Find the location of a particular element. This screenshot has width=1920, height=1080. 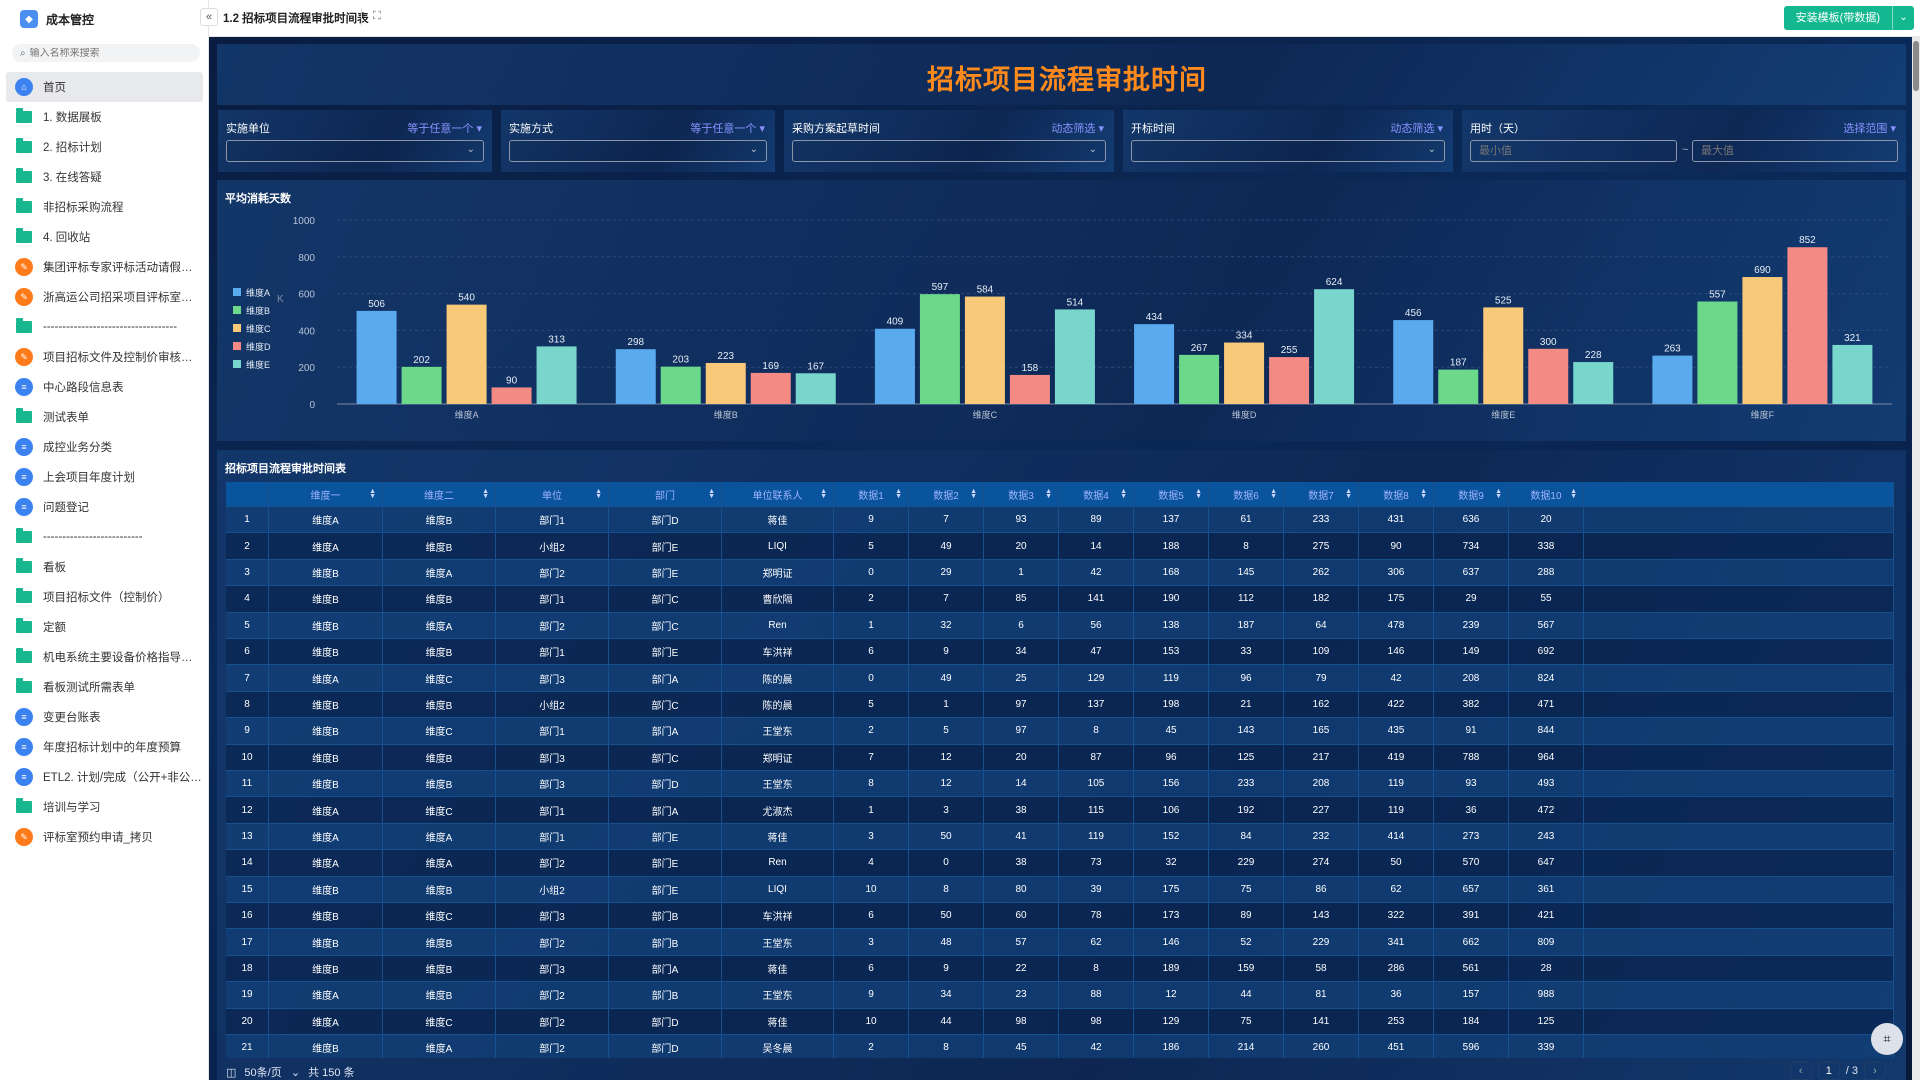

column-header: 数据7 ▲ ▼ is located at coordinates (1321, 494).